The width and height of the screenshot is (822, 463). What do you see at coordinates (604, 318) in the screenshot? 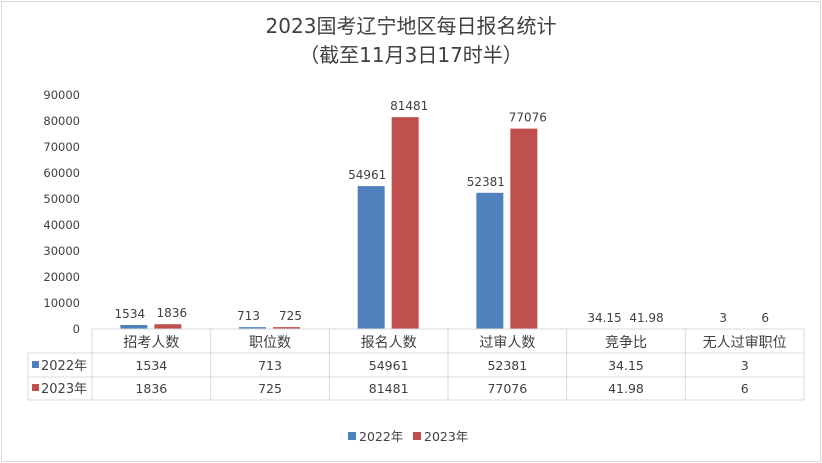
I see `data-label: 34.15` at bounding box center [604, 318].